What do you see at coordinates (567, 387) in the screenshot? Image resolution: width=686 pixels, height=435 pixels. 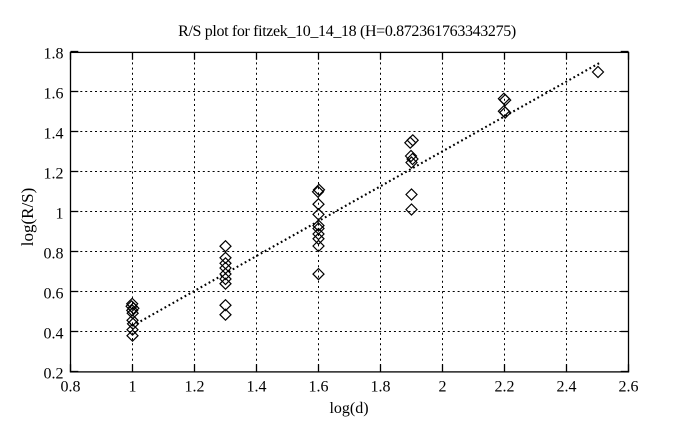 I see `svg-text: 2.4` at bounding box center [567, 387].